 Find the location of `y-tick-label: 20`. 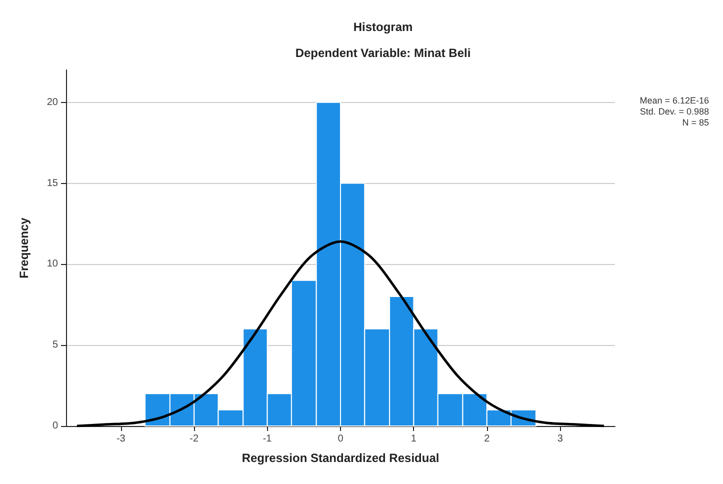

y-tick-label: 20 is located at coordinates (52, 102).